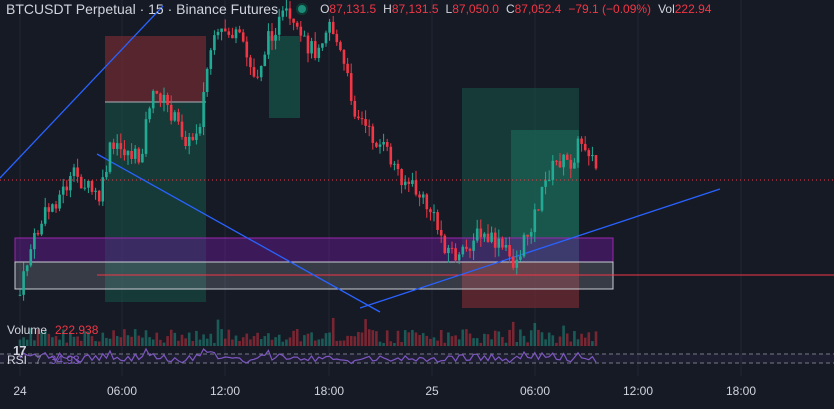 The height and width of the screenshot is (409, 834). I want to click on rsi-pane, so click(417, 356).